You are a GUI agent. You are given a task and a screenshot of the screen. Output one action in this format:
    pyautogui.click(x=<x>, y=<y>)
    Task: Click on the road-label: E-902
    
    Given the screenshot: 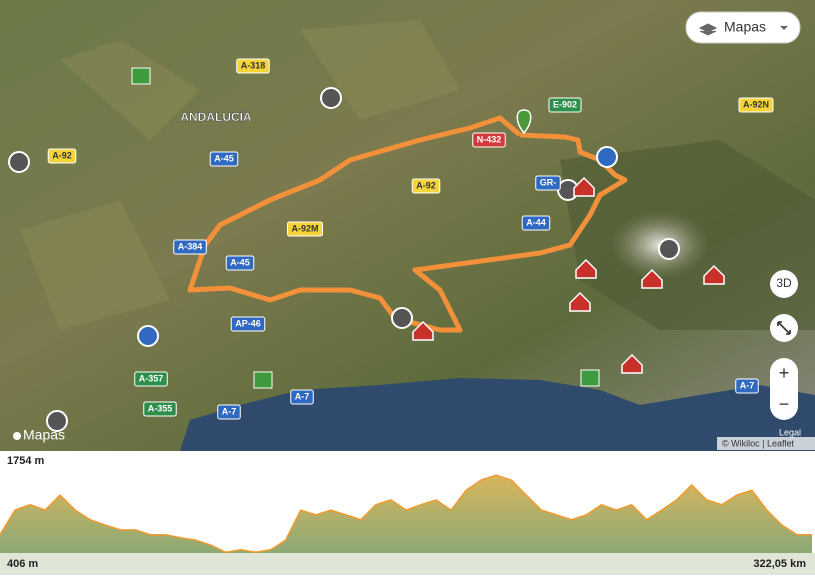 What is the action you would take?
    pyautogui.click(x=565, y=104)
    